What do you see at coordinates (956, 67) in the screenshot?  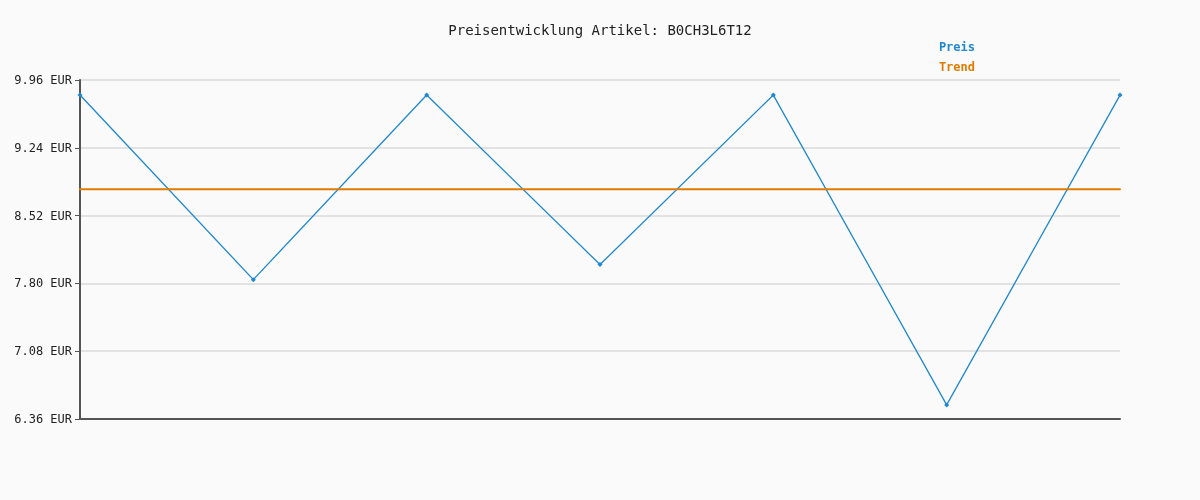 I see `text: Trend` at bounding box center [956, 67].